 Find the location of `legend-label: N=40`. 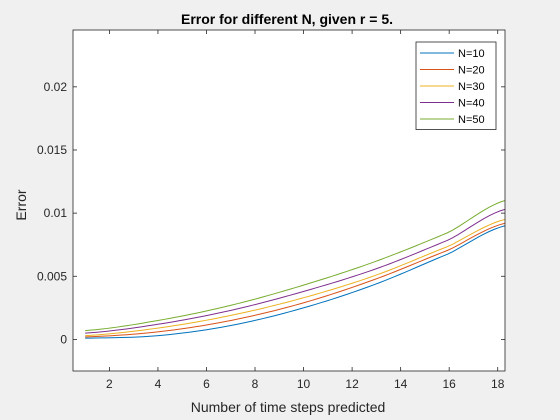

legend-label: N=40 is located at coordinates (471, 104).